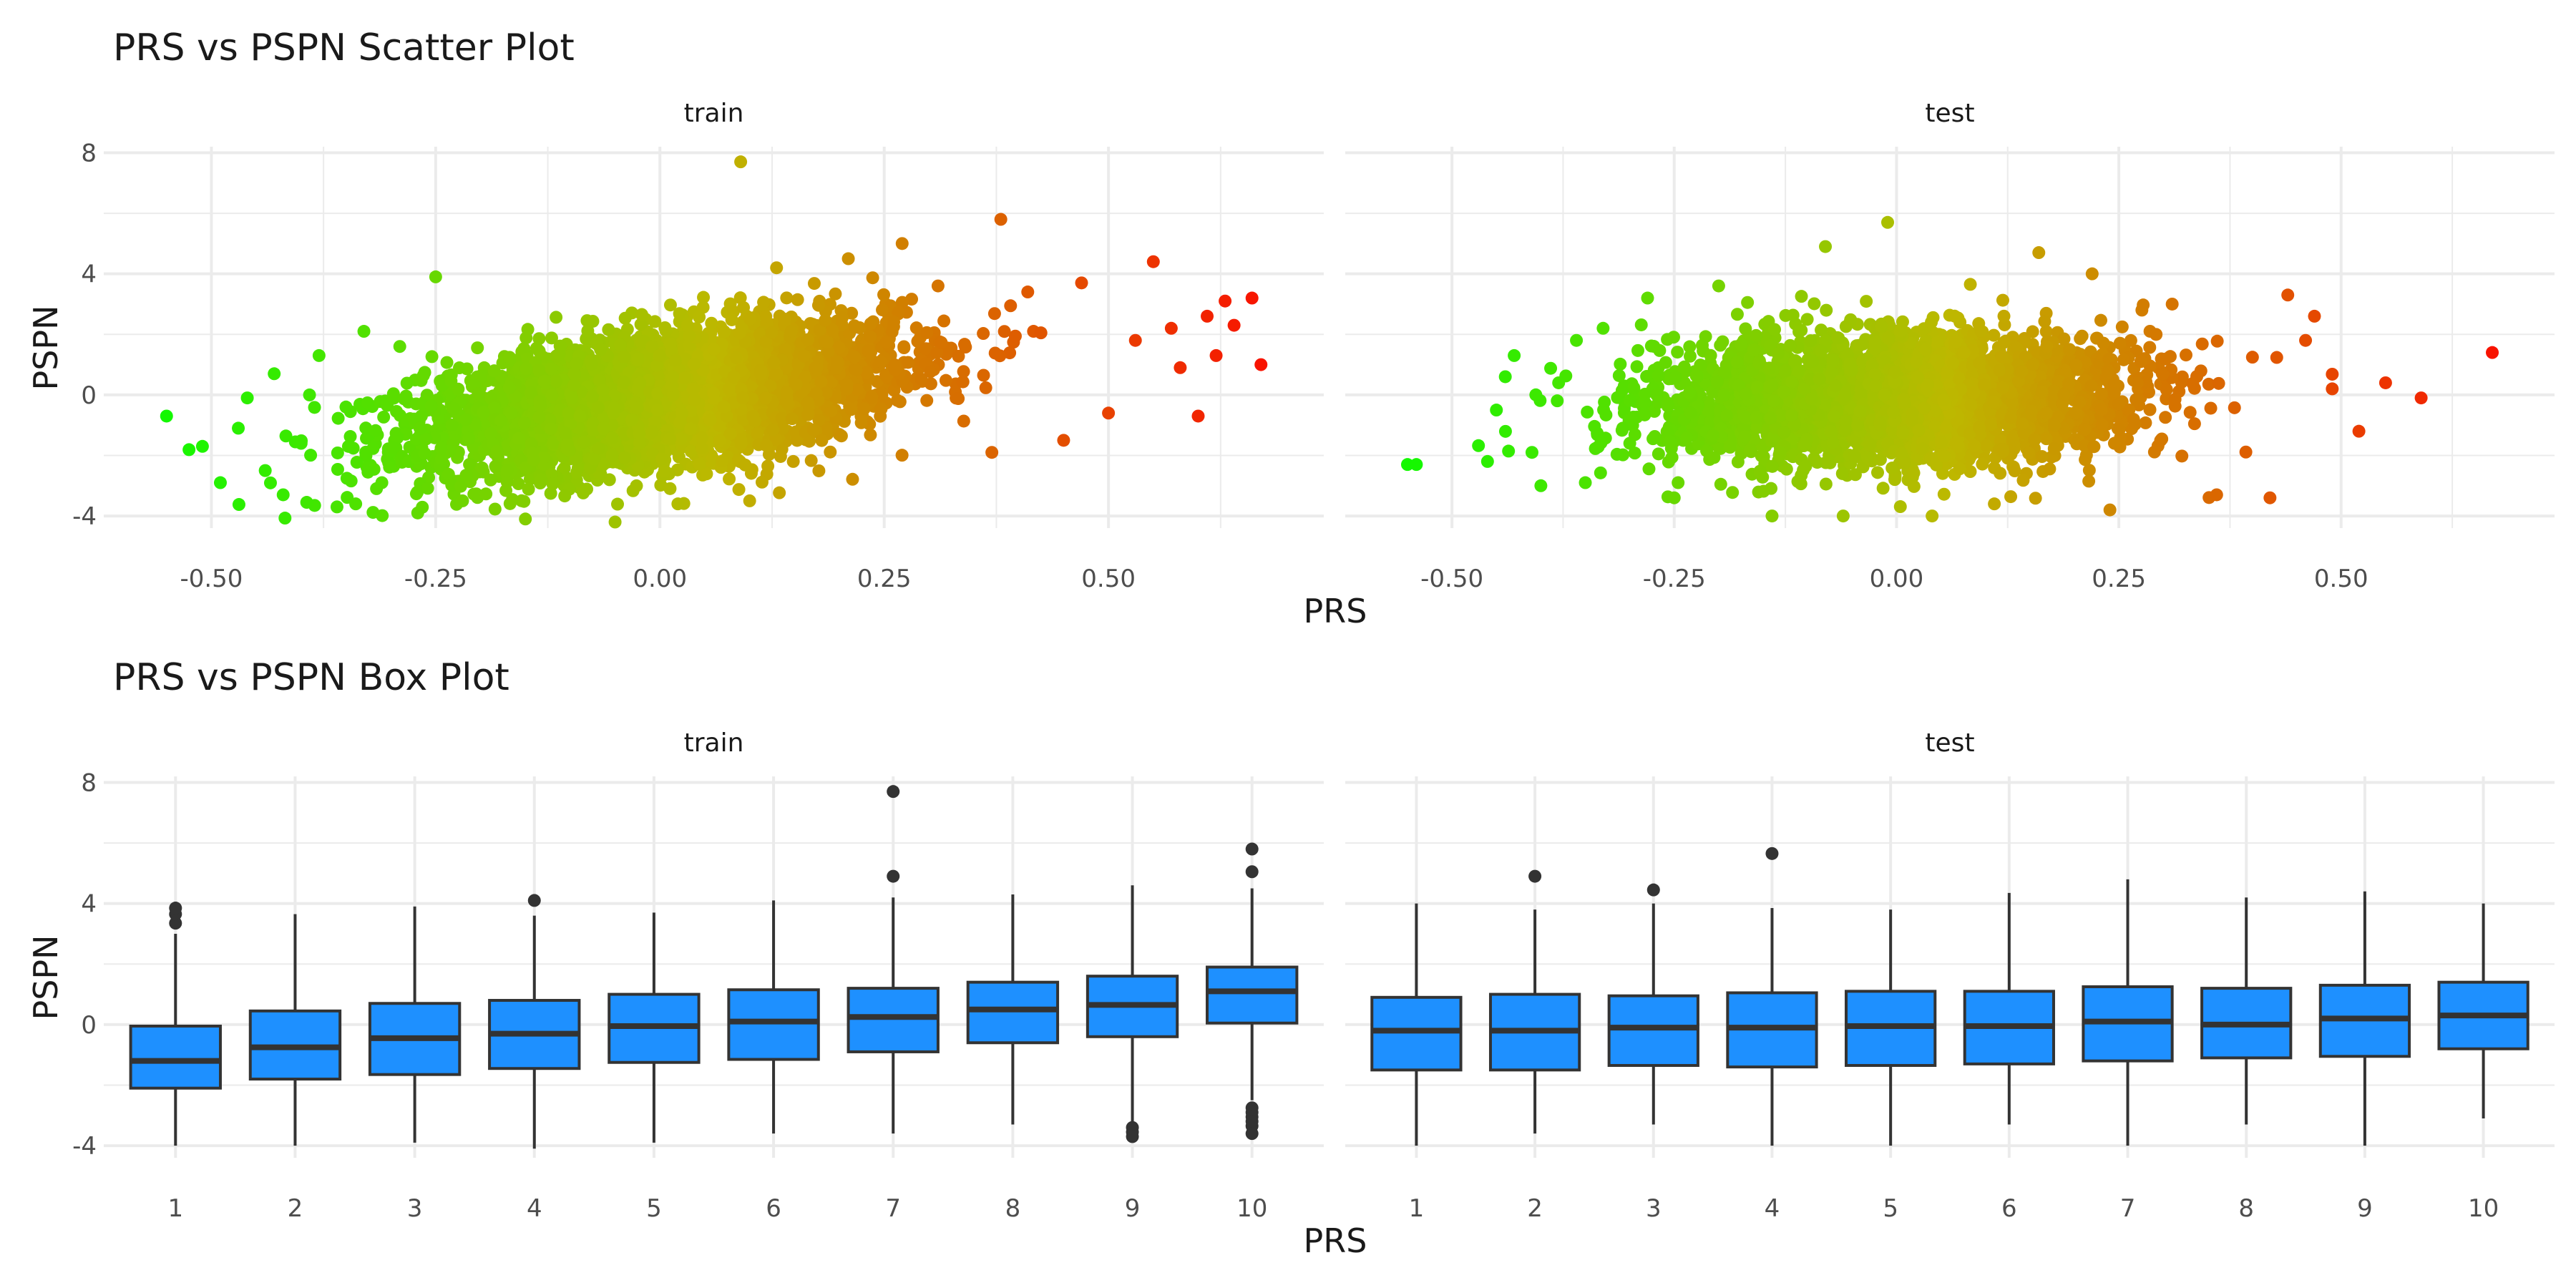  I want to click on x-tick-label: -0.50, so click(211, 579).